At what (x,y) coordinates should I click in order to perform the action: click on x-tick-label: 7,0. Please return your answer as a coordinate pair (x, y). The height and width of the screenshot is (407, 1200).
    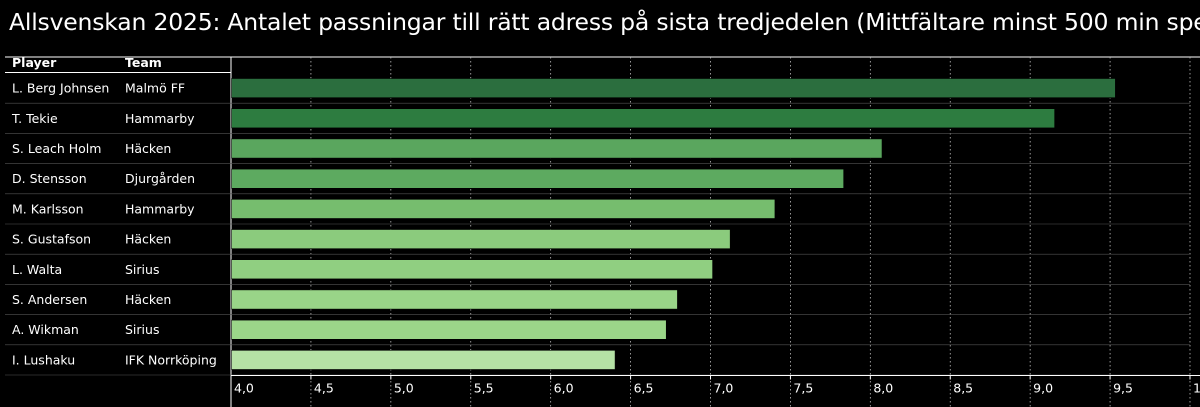
    Looking at the image, I should click on (724, 388).